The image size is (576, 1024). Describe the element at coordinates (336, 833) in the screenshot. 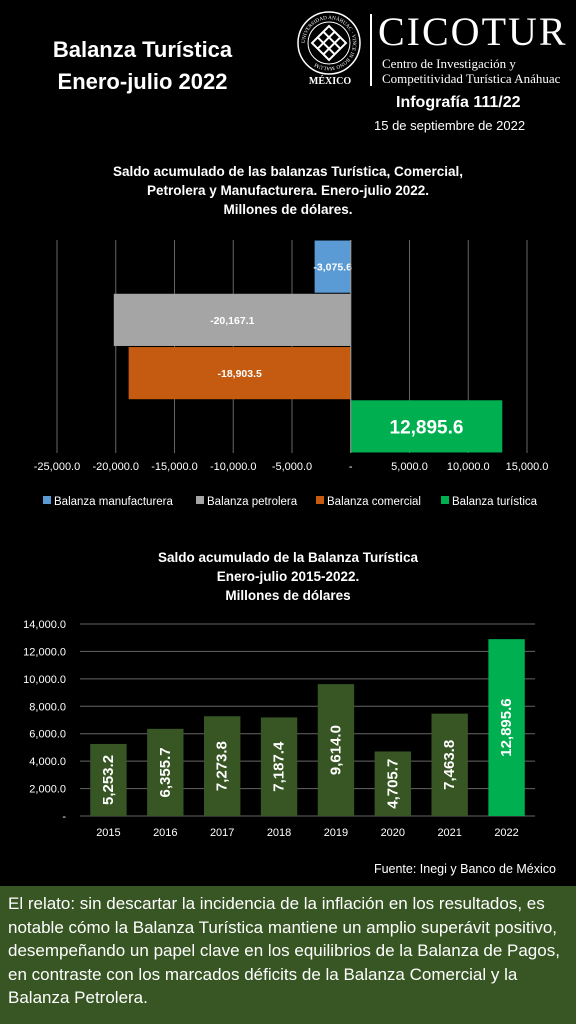

I see `x-tick-label: 2019` at that location.